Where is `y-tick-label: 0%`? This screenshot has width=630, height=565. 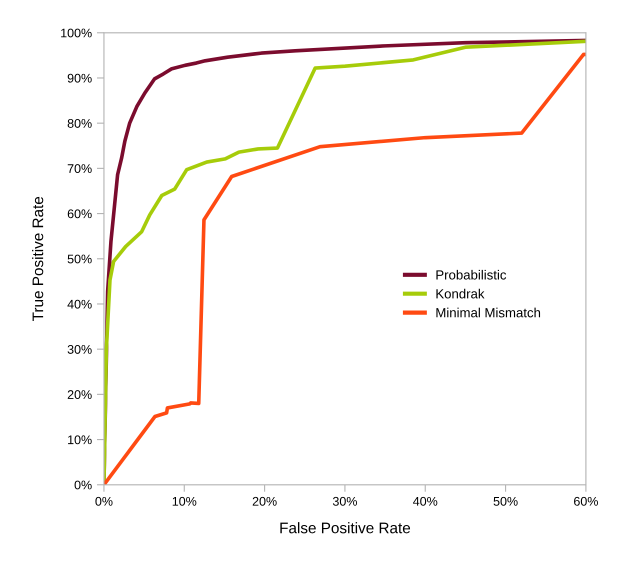 y-tick-label: 0% is located at coordinates (83, 485).